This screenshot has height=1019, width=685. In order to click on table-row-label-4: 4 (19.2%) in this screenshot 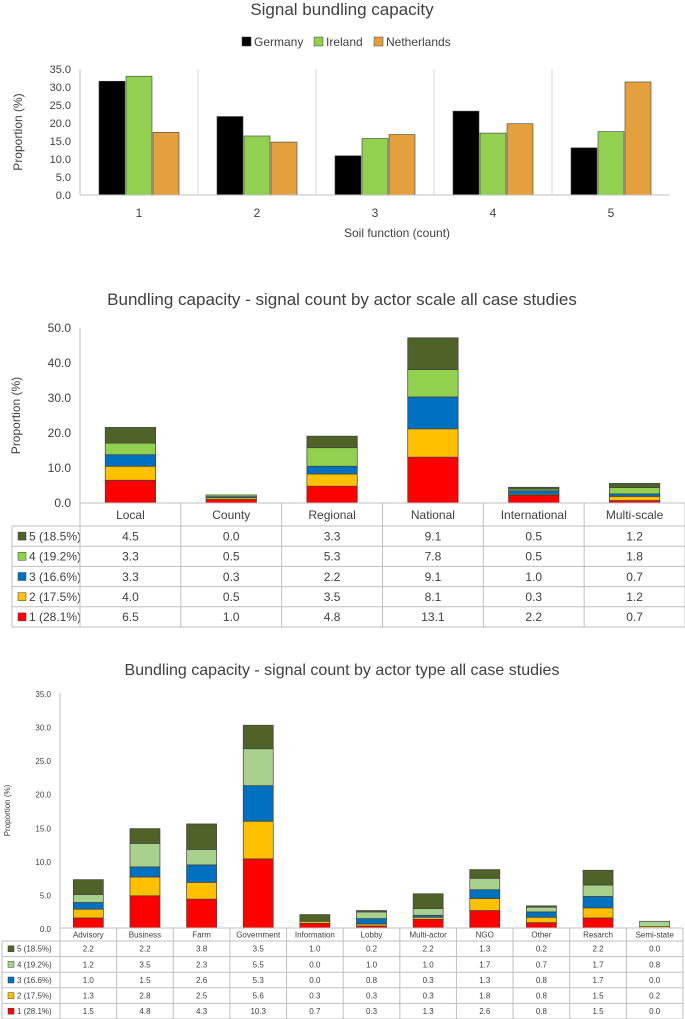, I will do `click(34, 964)`.